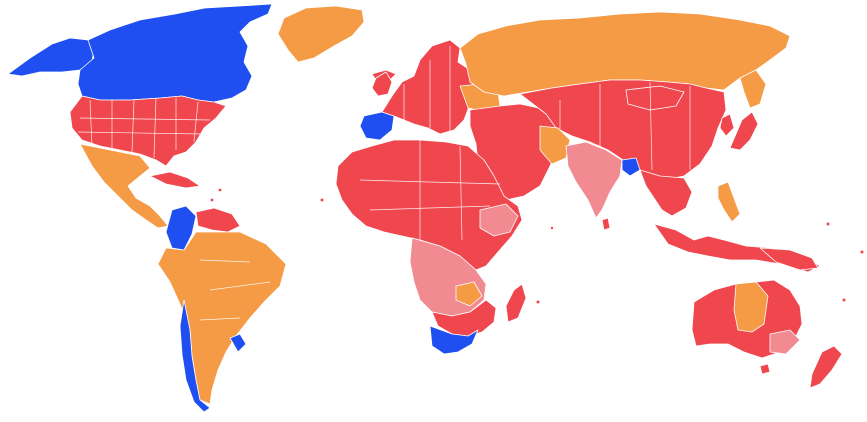 The image size is (867, 422). Describe the element at coordinates (606, 224) in the screenshot. I see `sri-lanka` at that location.